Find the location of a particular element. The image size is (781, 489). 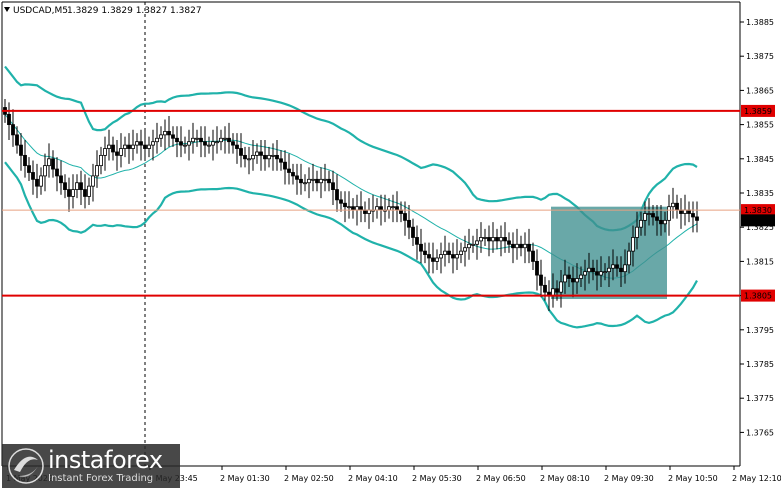

y-tick-label: 1.3845 is located at coordinates (760, 159).